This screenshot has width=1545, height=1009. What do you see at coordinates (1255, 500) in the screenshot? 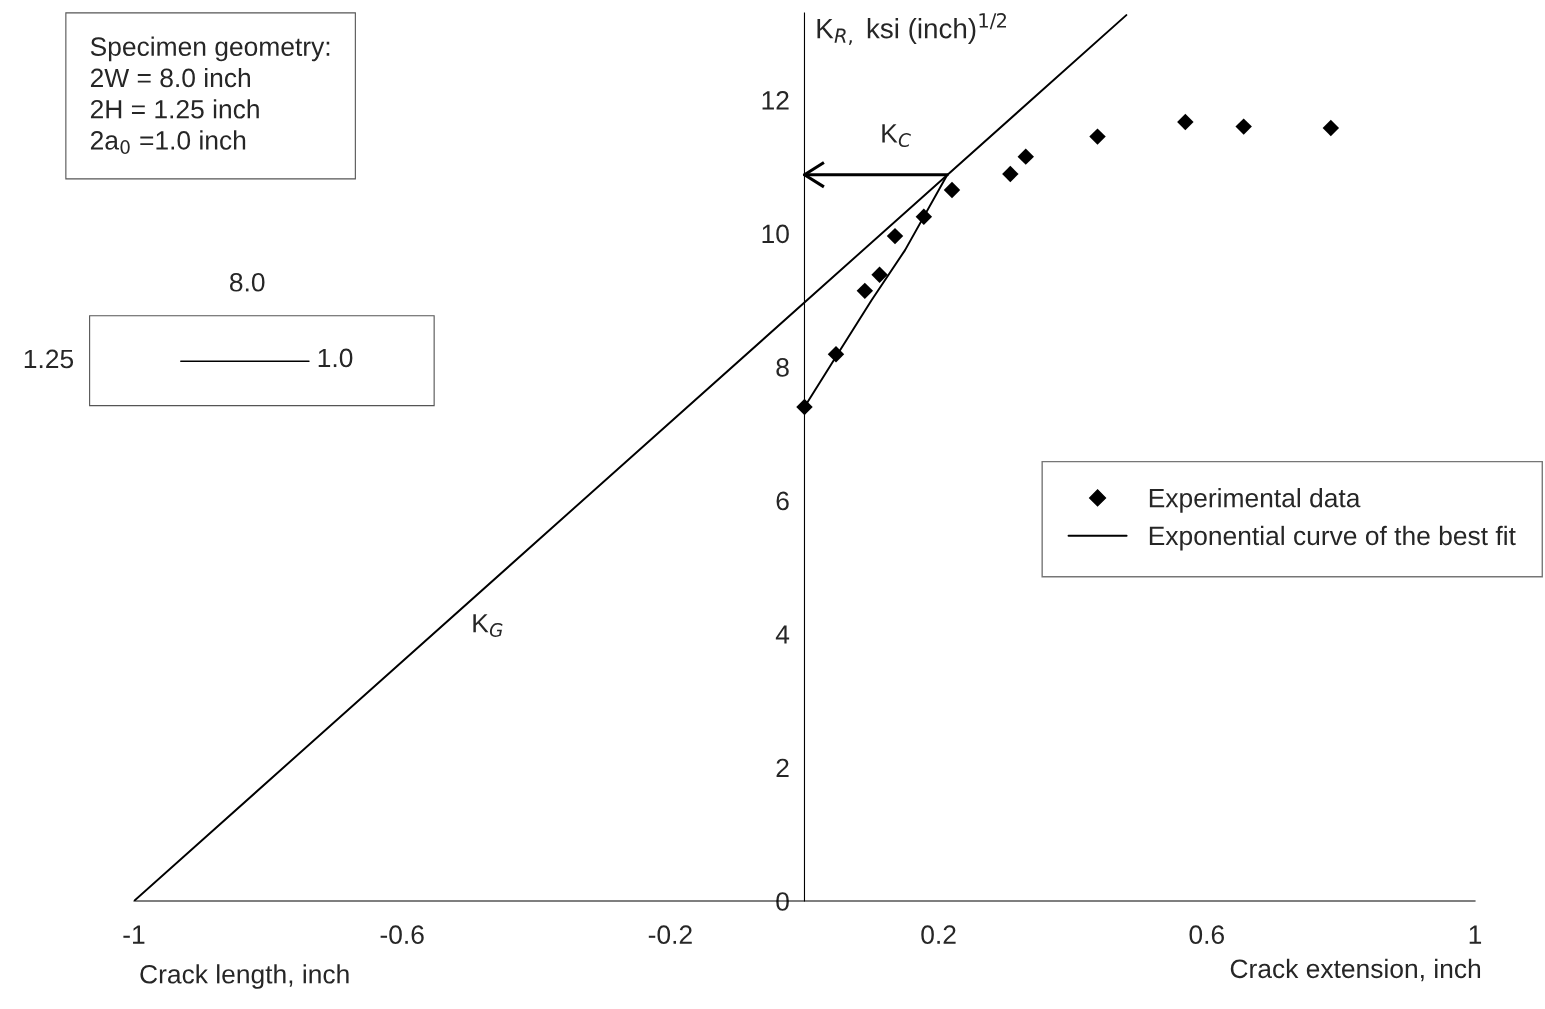
I see `legend-label: Experimental data` at bounding box center [1255, 500].